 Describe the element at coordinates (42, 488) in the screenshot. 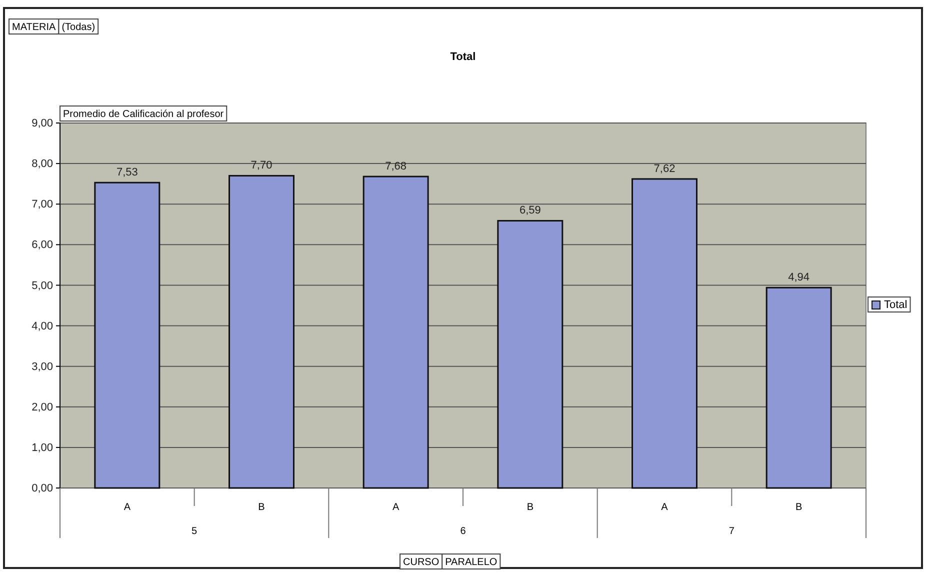

I see `y-tick-label: 0,00` at that location.